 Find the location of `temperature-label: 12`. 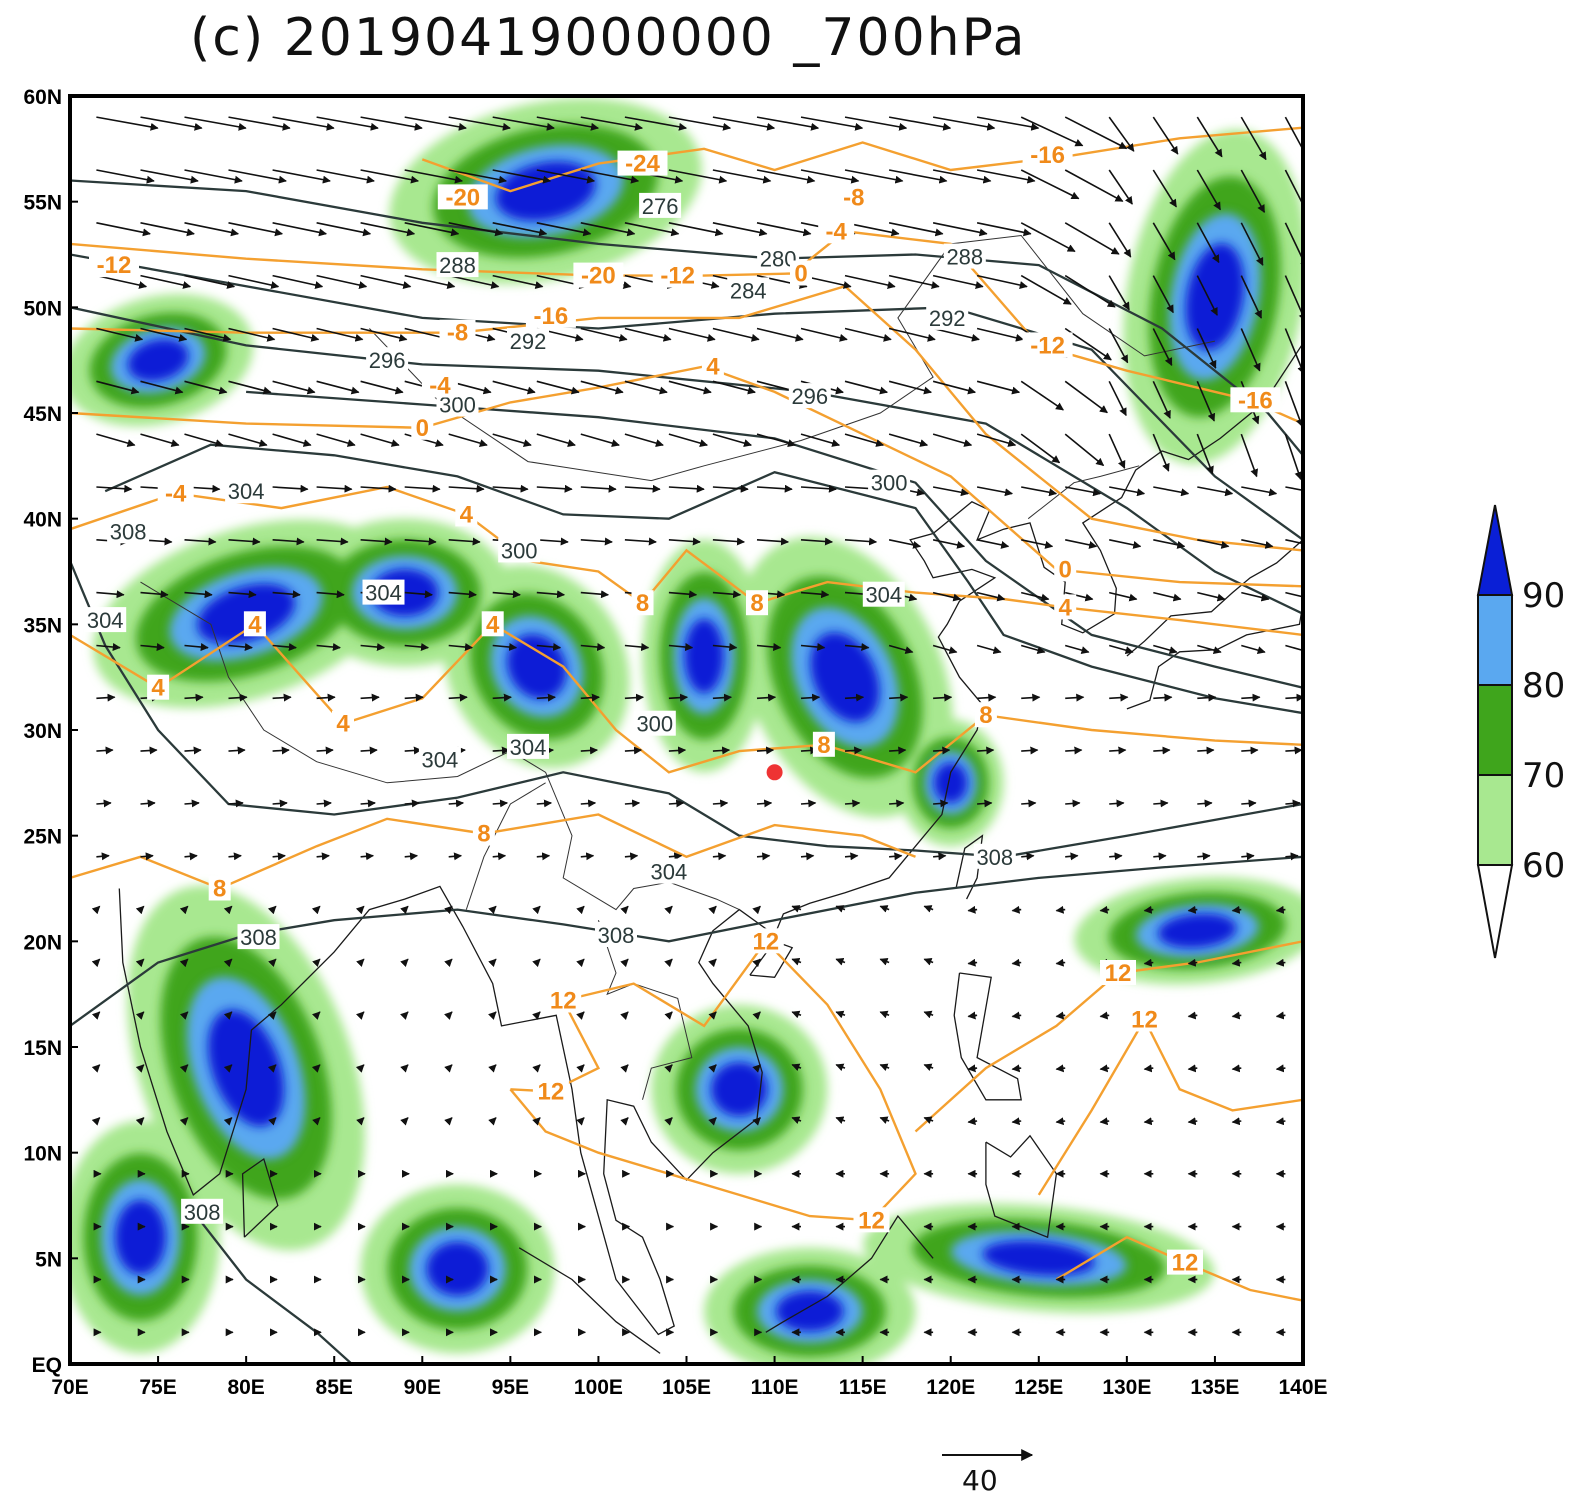

temperature-label: 12 is located at coordinates (1185, 1263).